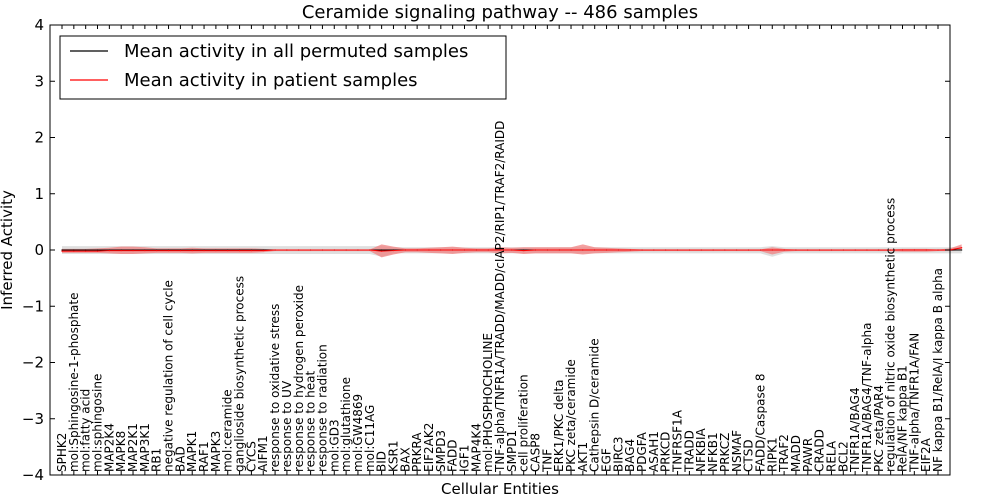 The image size is (1000, 500). I want to click on x-tick-label: SMPD1, so click(512, 451).